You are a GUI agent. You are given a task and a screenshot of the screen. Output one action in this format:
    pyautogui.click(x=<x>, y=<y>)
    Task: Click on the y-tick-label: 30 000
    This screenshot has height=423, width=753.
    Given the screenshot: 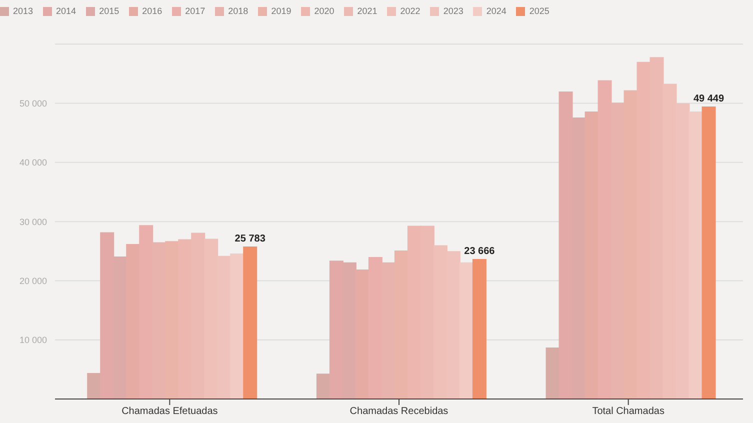 What is the action you would take?
    pyautogui.click(x=33, y=221)
    